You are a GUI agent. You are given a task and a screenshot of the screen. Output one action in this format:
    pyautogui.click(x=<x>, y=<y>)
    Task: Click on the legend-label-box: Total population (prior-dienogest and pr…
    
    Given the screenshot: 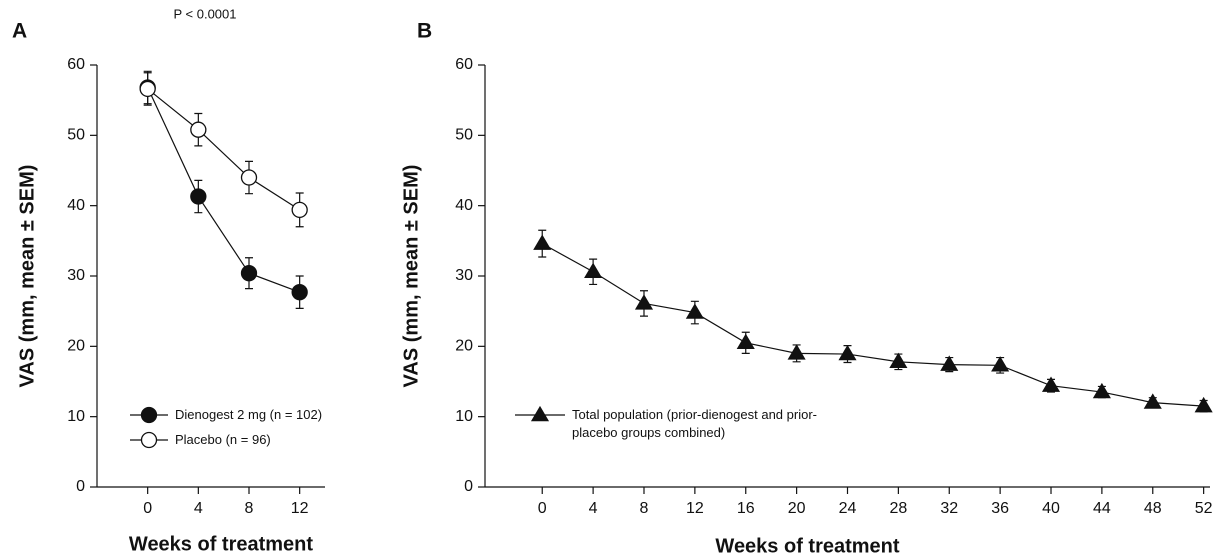 What is the action you would take?
    pyautogui.click(x=694, y=423)
    